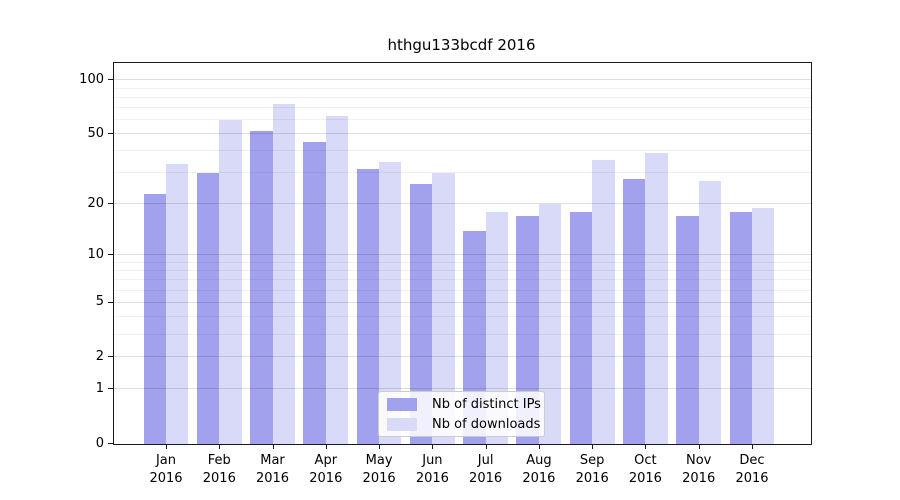  What do you see at coordinates (699, 470) in the screenshot?
I see `x-tick-label: Nov 2016` at bounding box center [699, 470].